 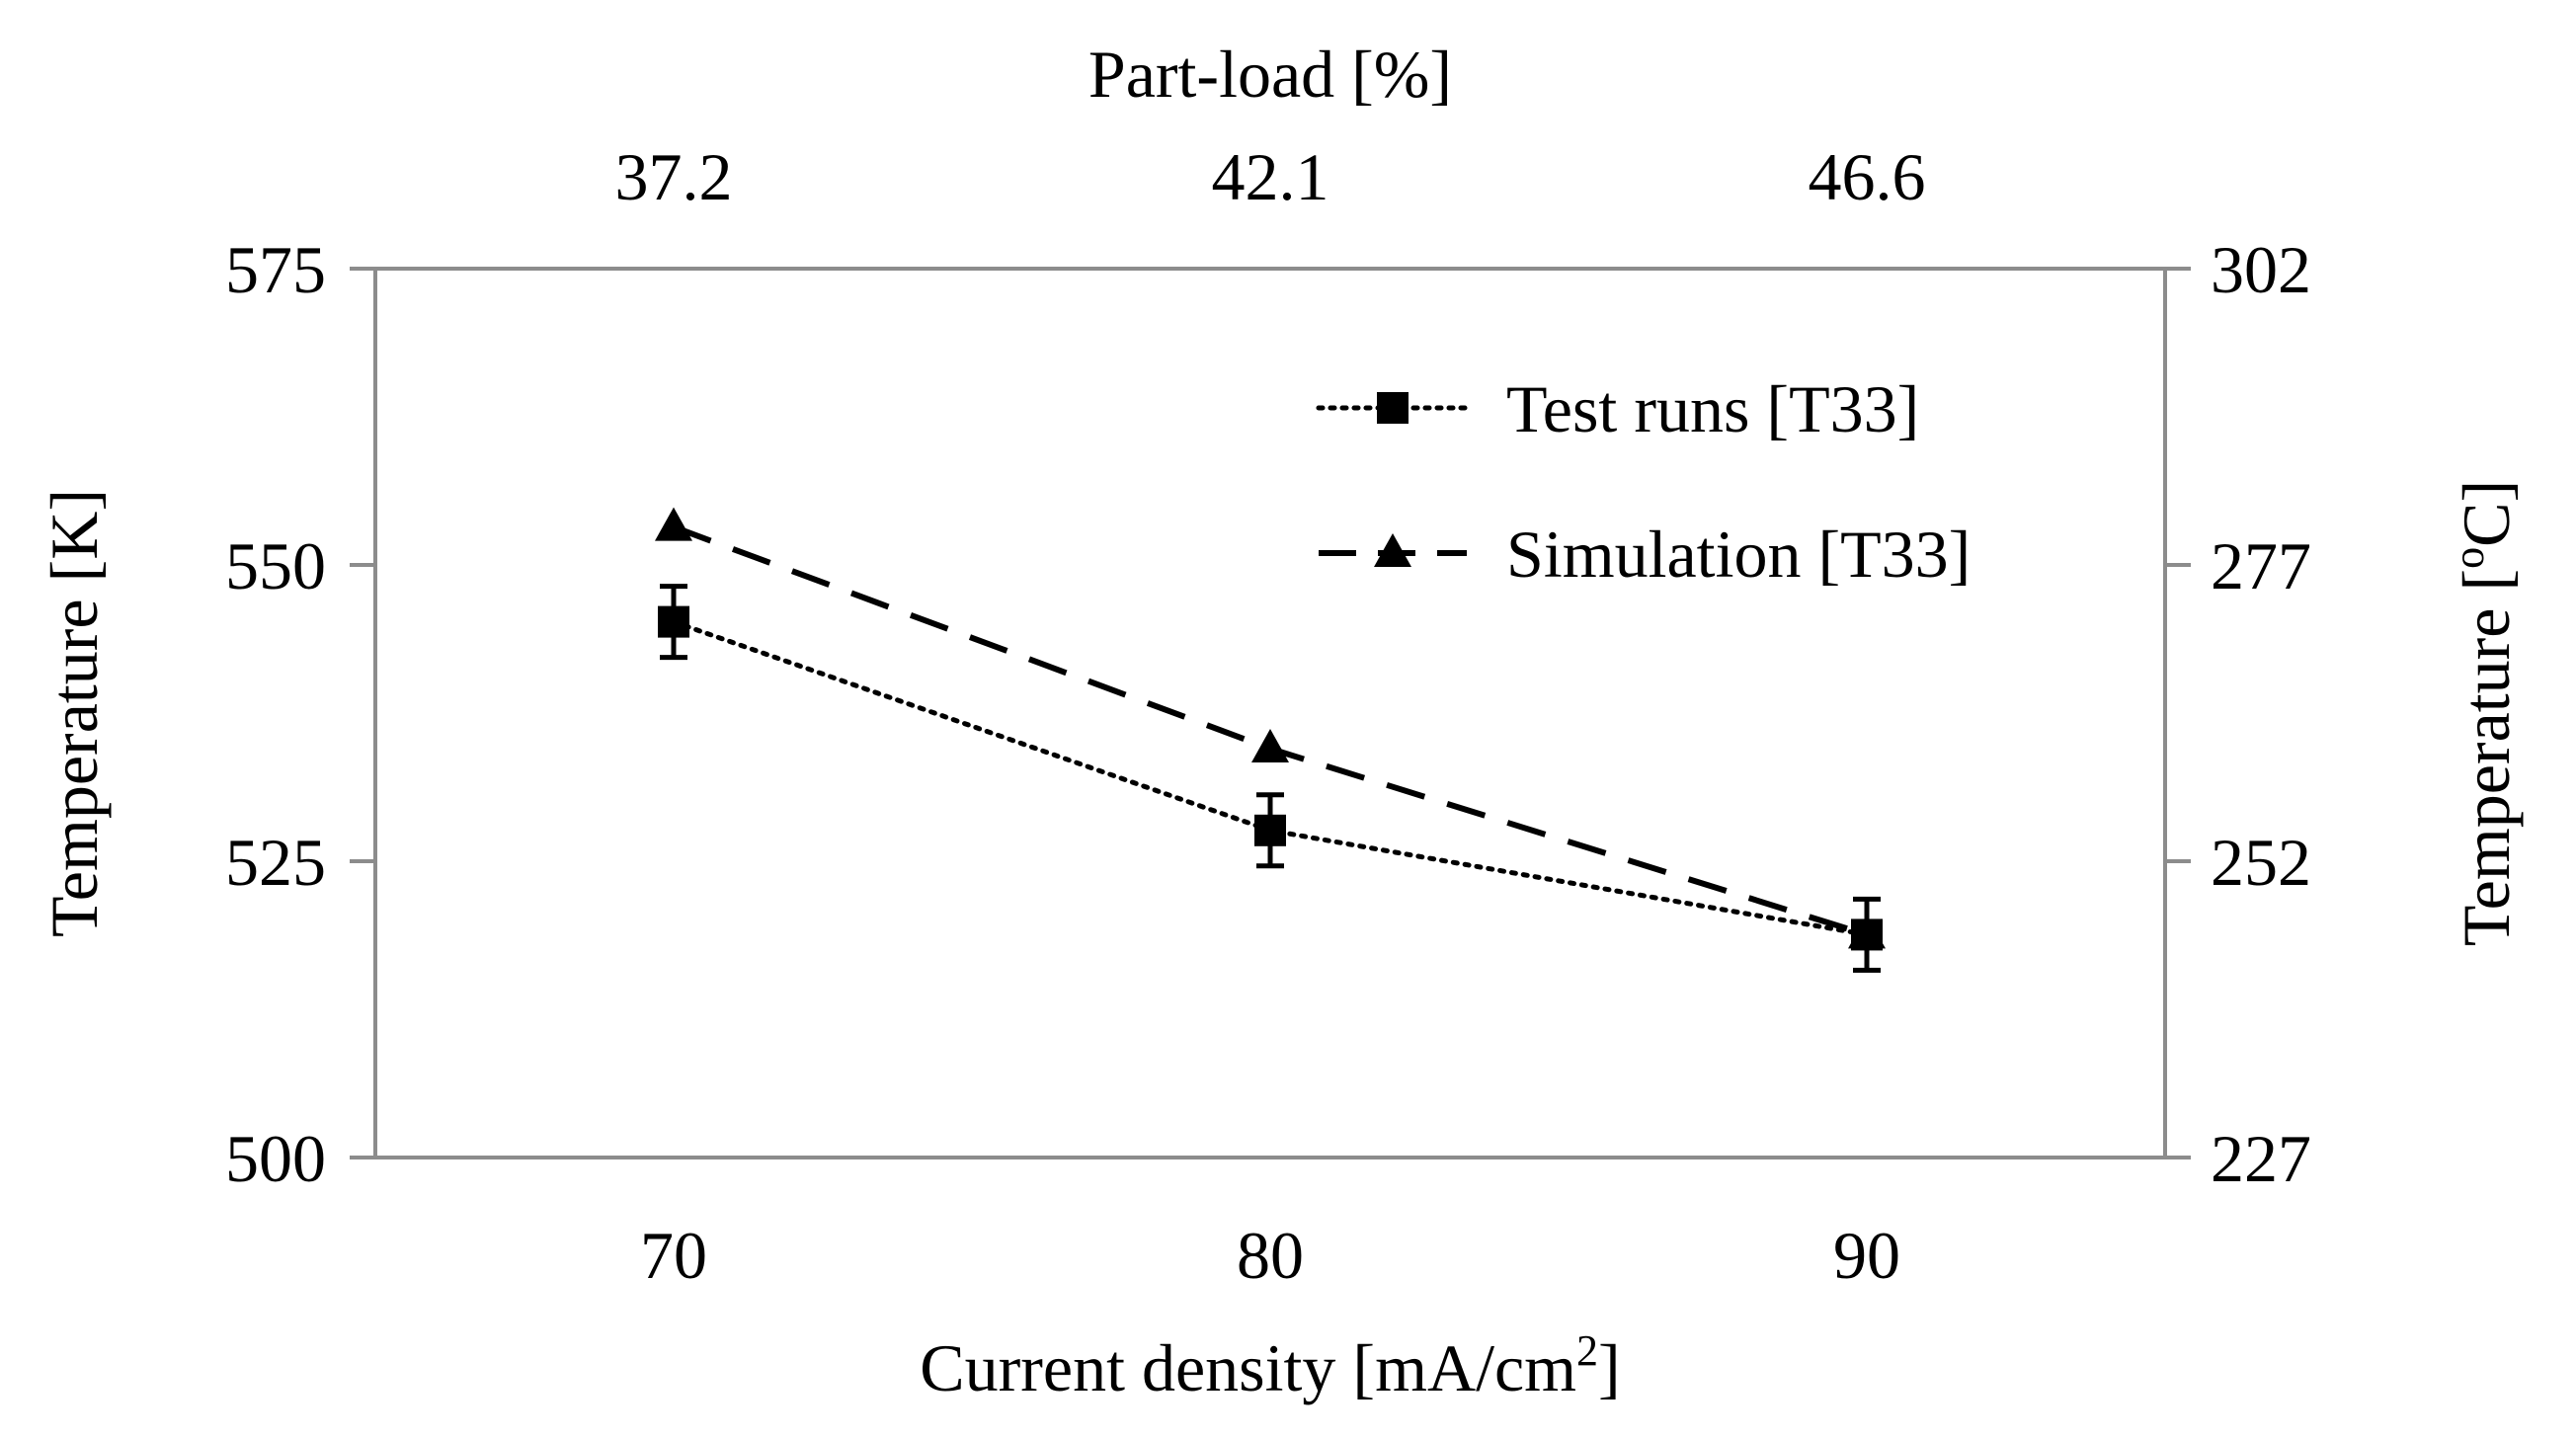 What do you see at coordinates (1270, 778) in the screenshot?
I see `series-line-test-runs` at bounding box center [1270, 778].